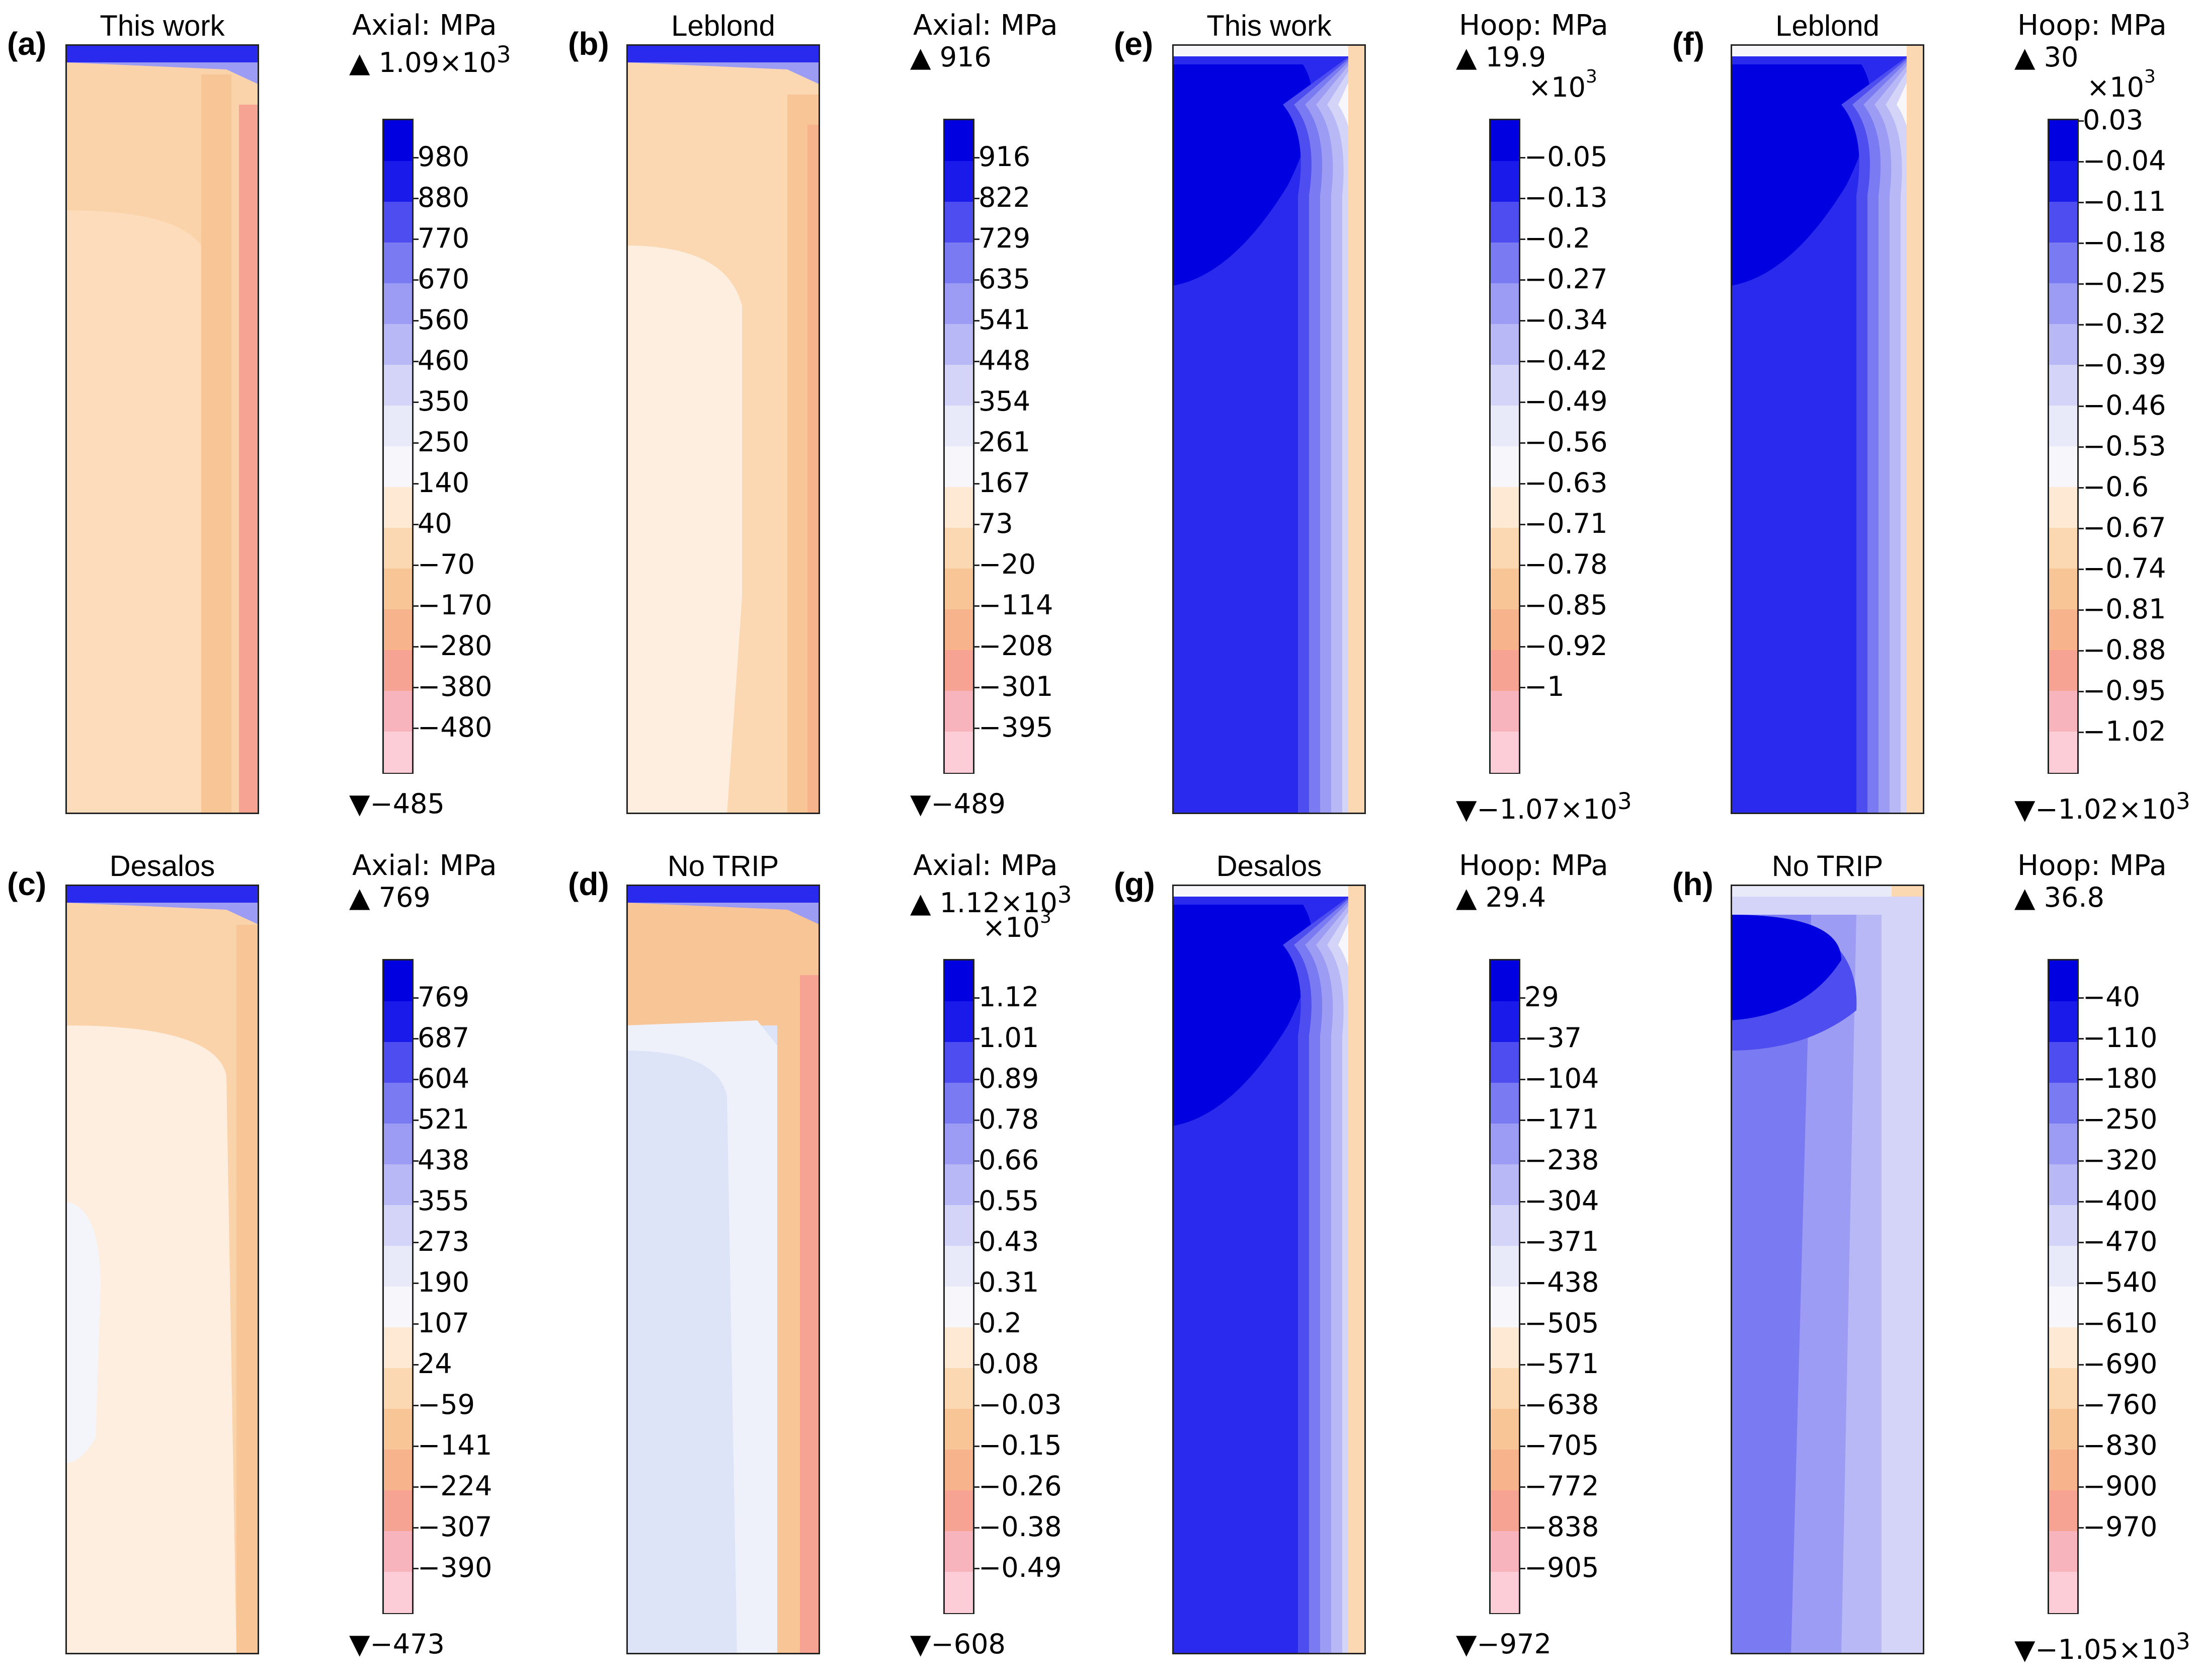 The width and height of the screenshot is (2201, 1680). I want to click on colorbar-tick-label: −0.11, so click(2124, 201).